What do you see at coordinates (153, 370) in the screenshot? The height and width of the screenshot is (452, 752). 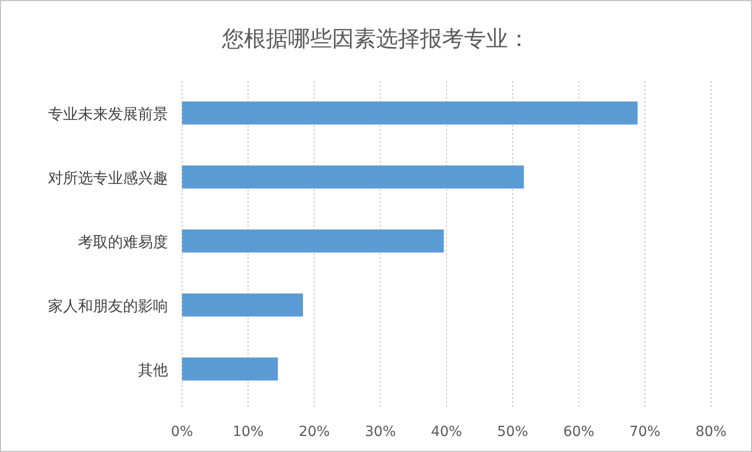 I see `y-tick-label: 其他` at bounding box center [153, 370].